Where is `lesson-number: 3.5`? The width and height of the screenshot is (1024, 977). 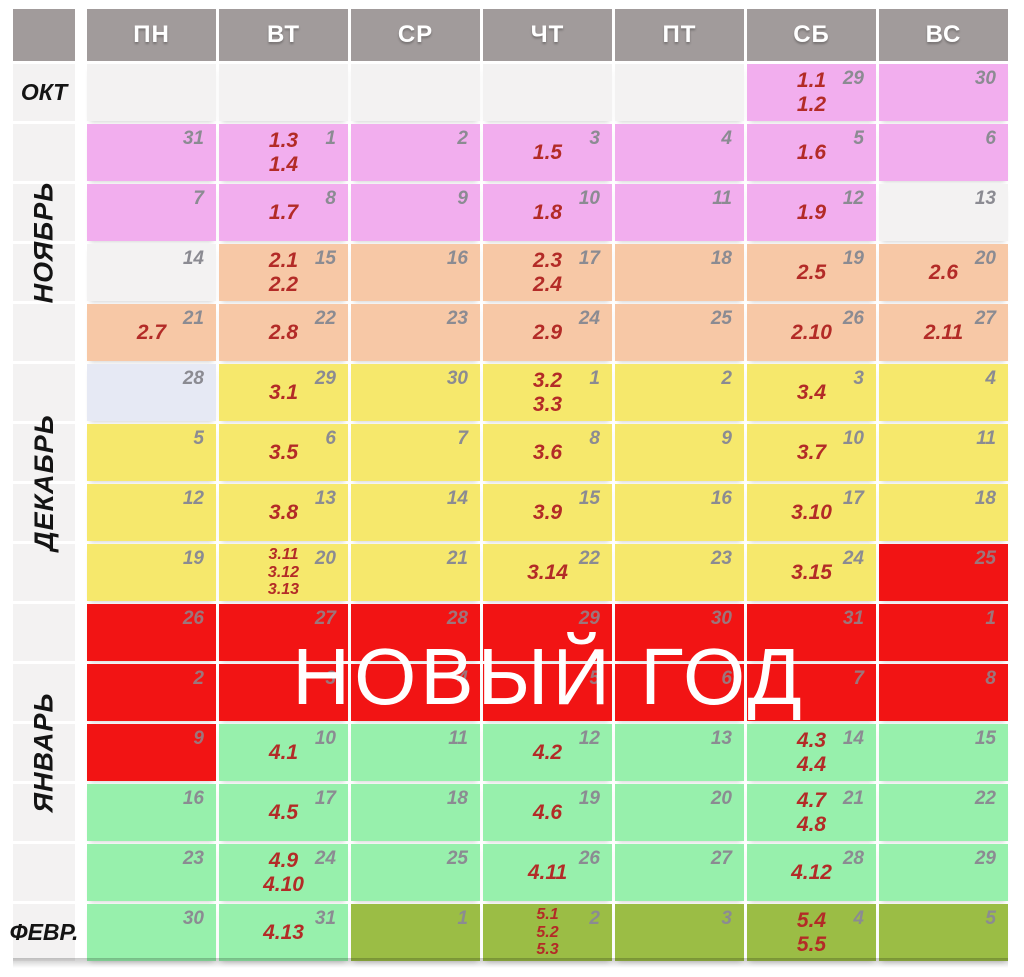 lesson-number: 3.5 is located at coordinates (283, 452).